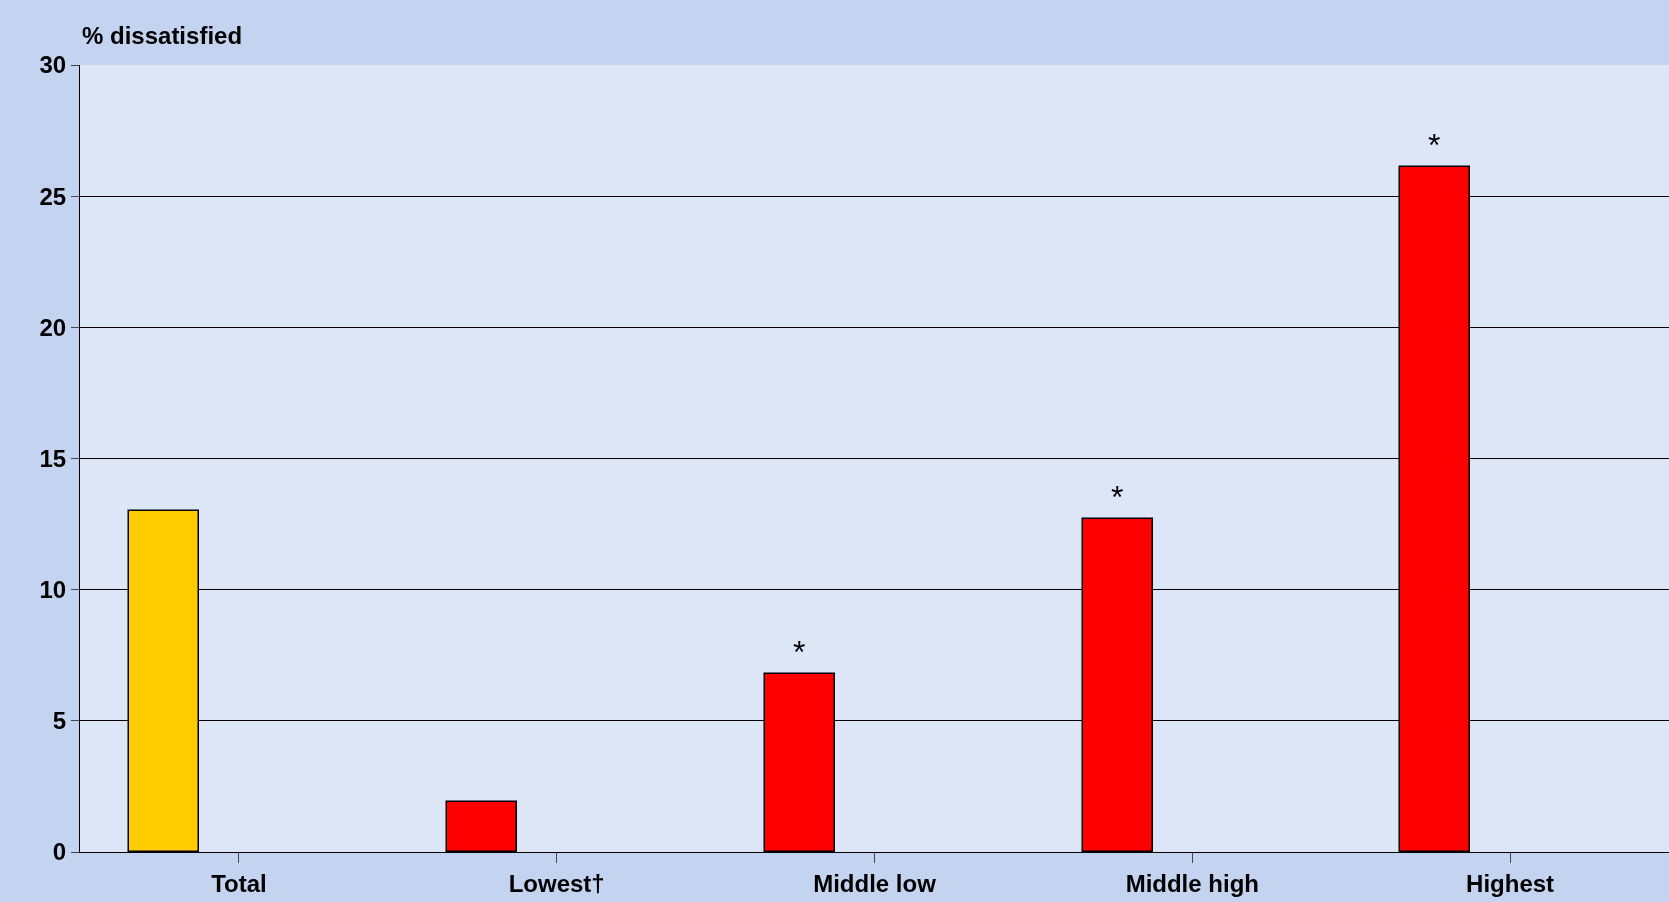  I want to click on y-tick-label: 0, so click(59, 852).